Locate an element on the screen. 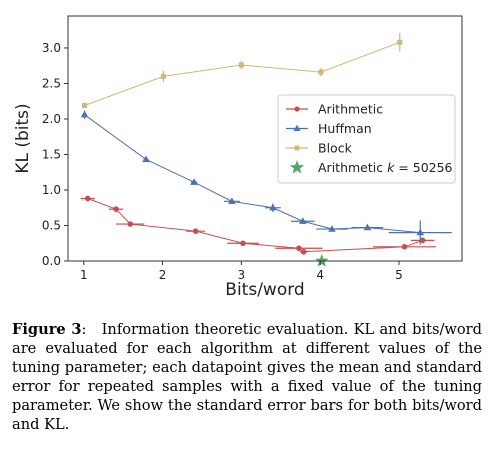 Image resolution: width=495 pixels, height=455 pixels. y-tick-label: 0.5 is located at coordinates (51, 225).